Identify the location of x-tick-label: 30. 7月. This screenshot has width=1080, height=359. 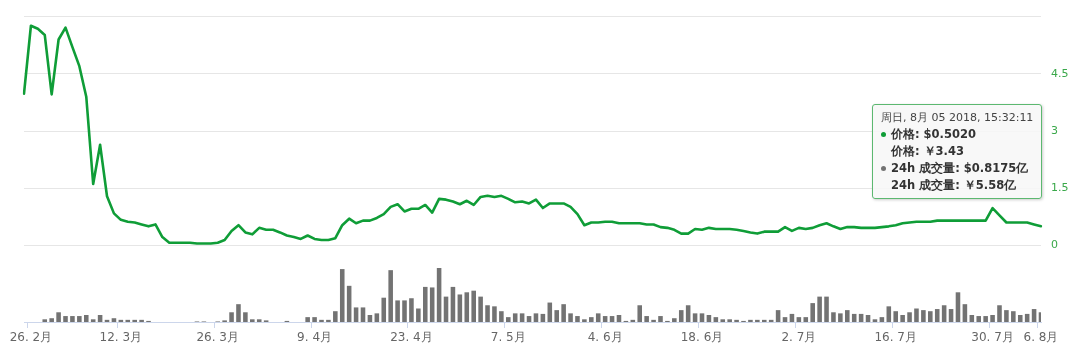
(992, 337).